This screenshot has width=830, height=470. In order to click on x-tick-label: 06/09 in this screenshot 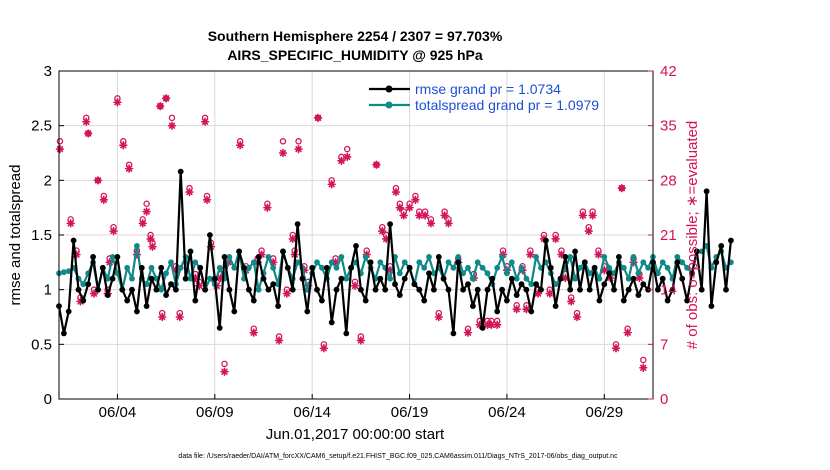, I will do `click(215, 412)`.